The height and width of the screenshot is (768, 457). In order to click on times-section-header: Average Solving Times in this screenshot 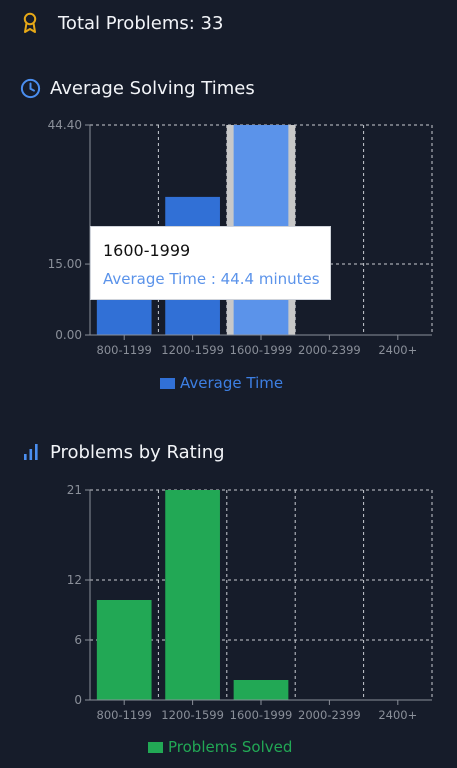, I will do `click(137, 88)`.